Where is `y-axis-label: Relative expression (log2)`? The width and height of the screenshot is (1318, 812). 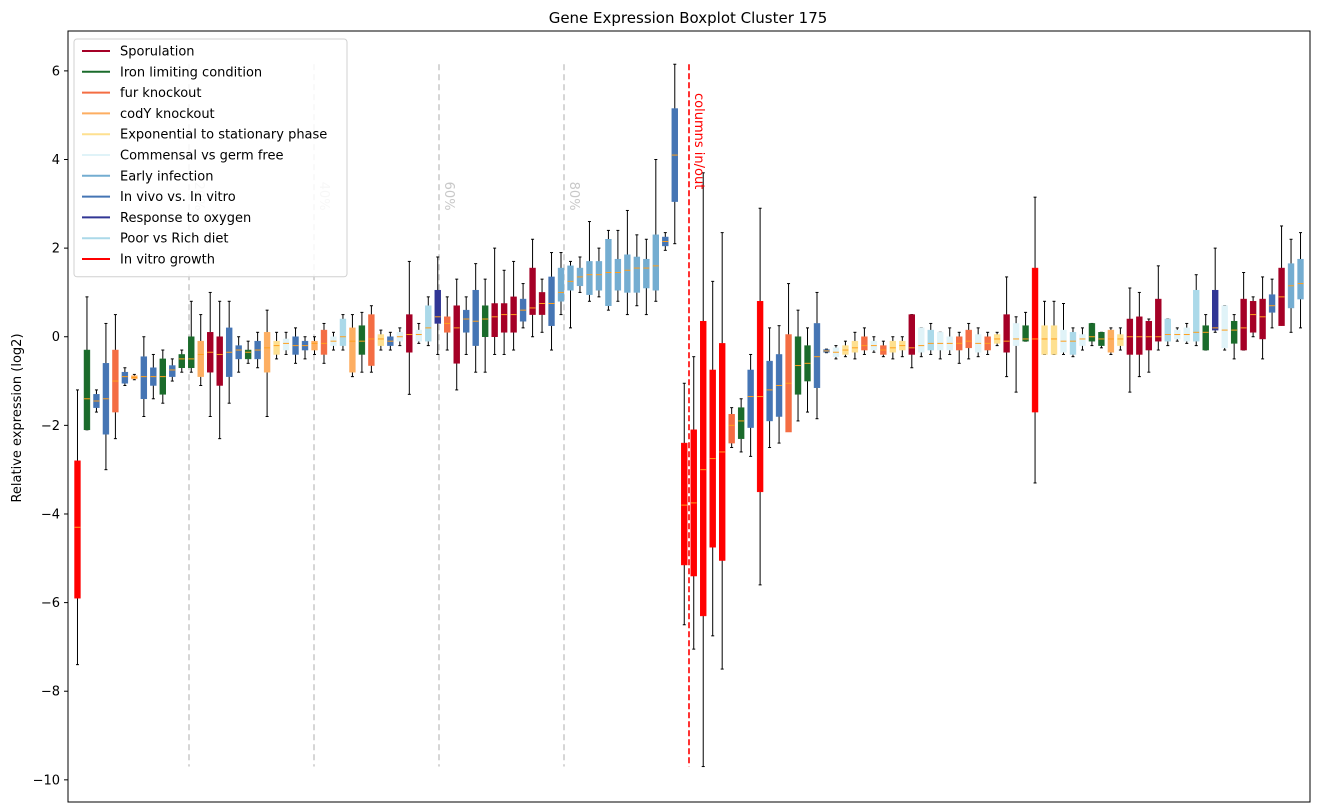 y-axis-label: Relative expression (log2) is located at coordinates (17, 417).